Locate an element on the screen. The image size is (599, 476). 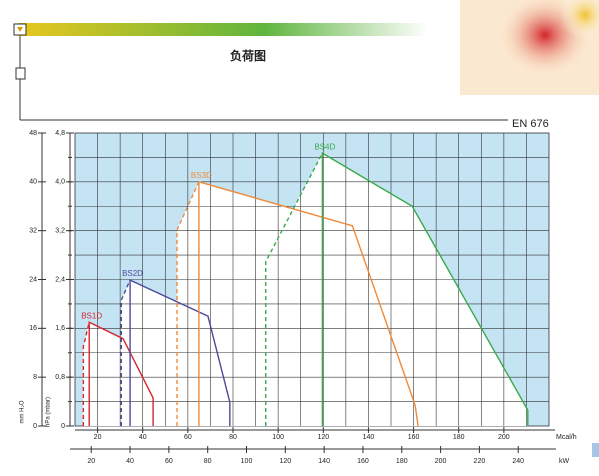
x2-tick-label: 200 is located at coordinates (441, 461).